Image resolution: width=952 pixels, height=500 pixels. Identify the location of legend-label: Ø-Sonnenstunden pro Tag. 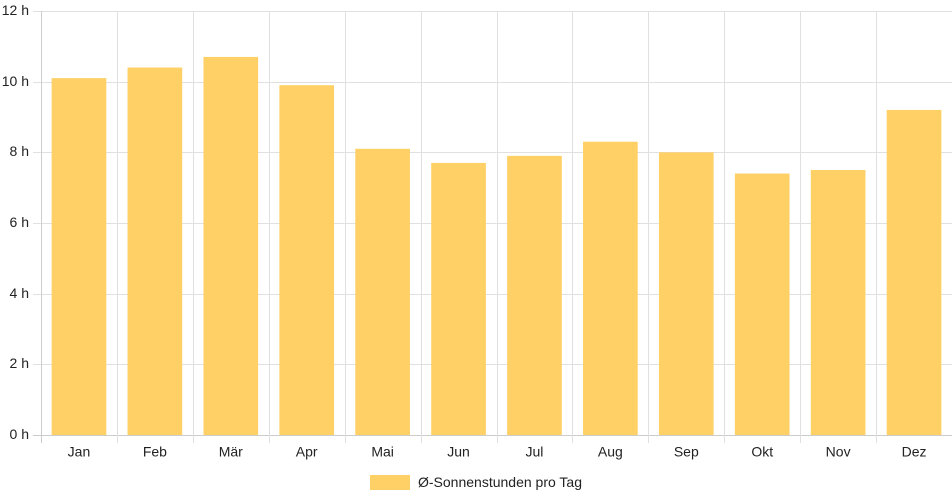
(500, 482).